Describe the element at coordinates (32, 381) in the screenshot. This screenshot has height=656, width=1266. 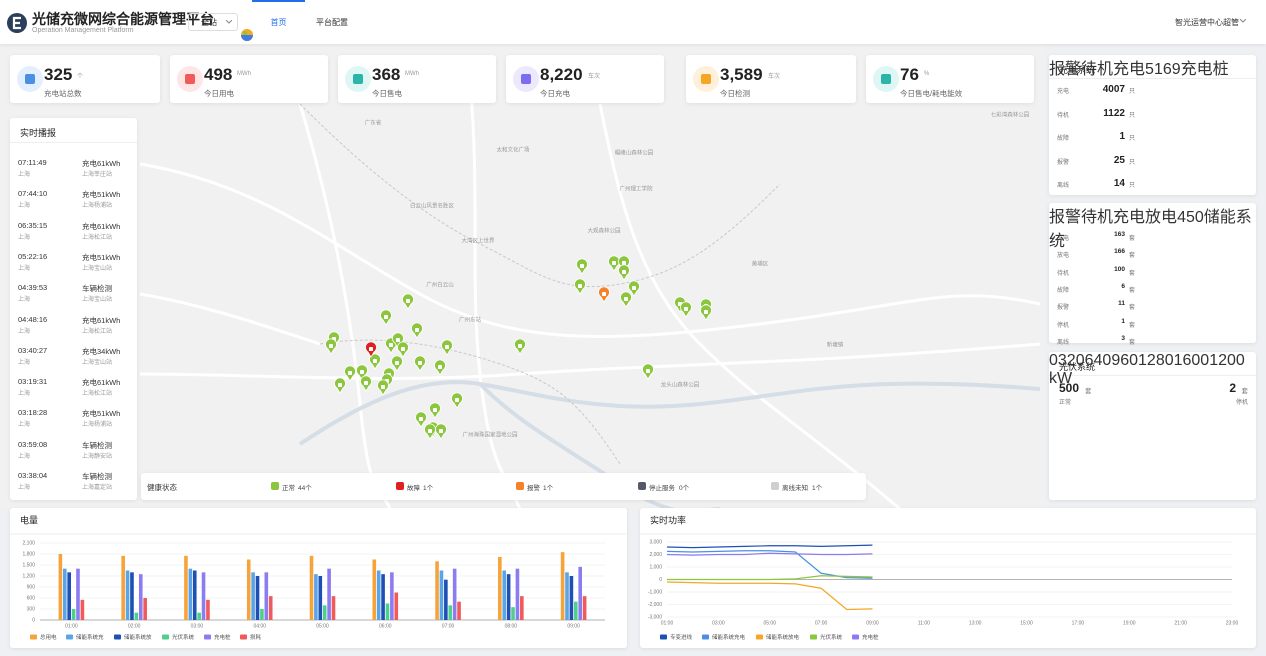
I see `broadcast-time: 03:19:31` at that location.